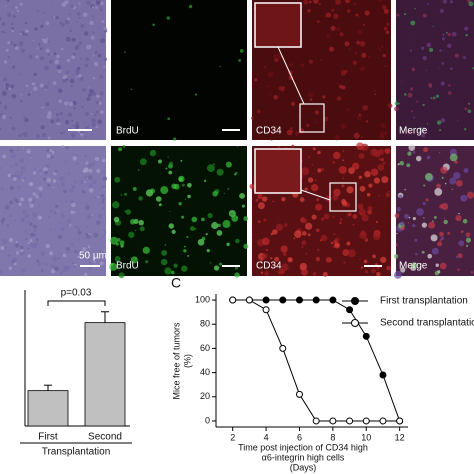 The image size is (474, 474). Describe the element at coordinates (400, 437) in the screenshot. I see `x-tick-label: 12` at that location.